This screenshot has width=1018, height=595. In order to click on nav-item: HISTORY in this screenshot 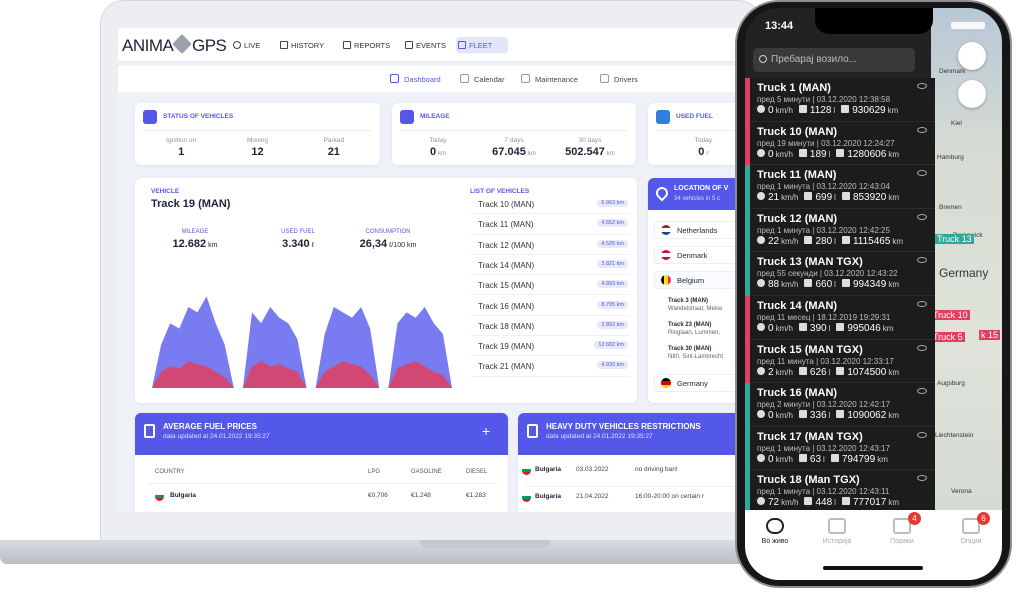, I will do `click(308, 45)`.